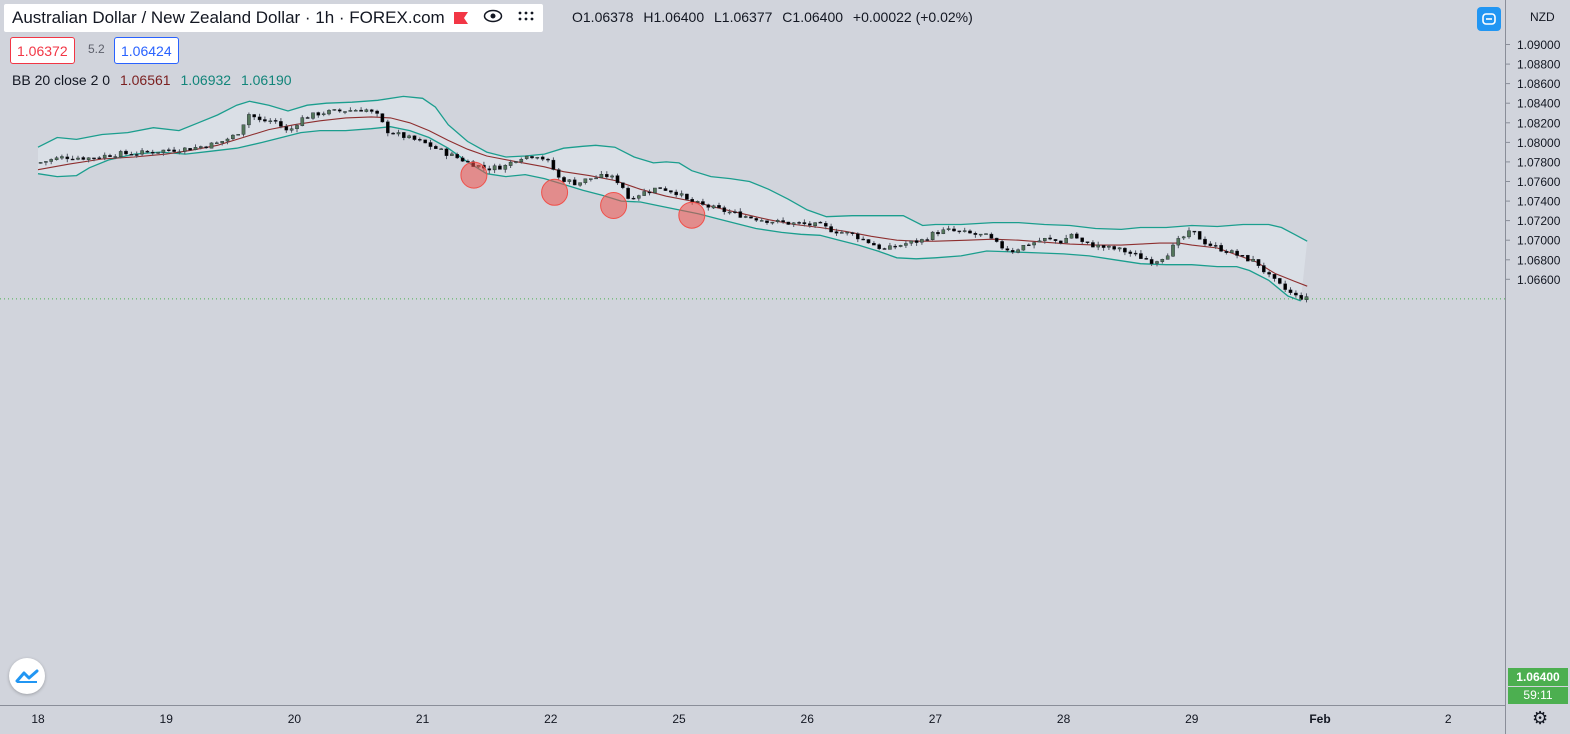  I want to click on time-axis: 18 19 20 21 22 25 26 27 28 29 Feb 2, so click(741, 719).